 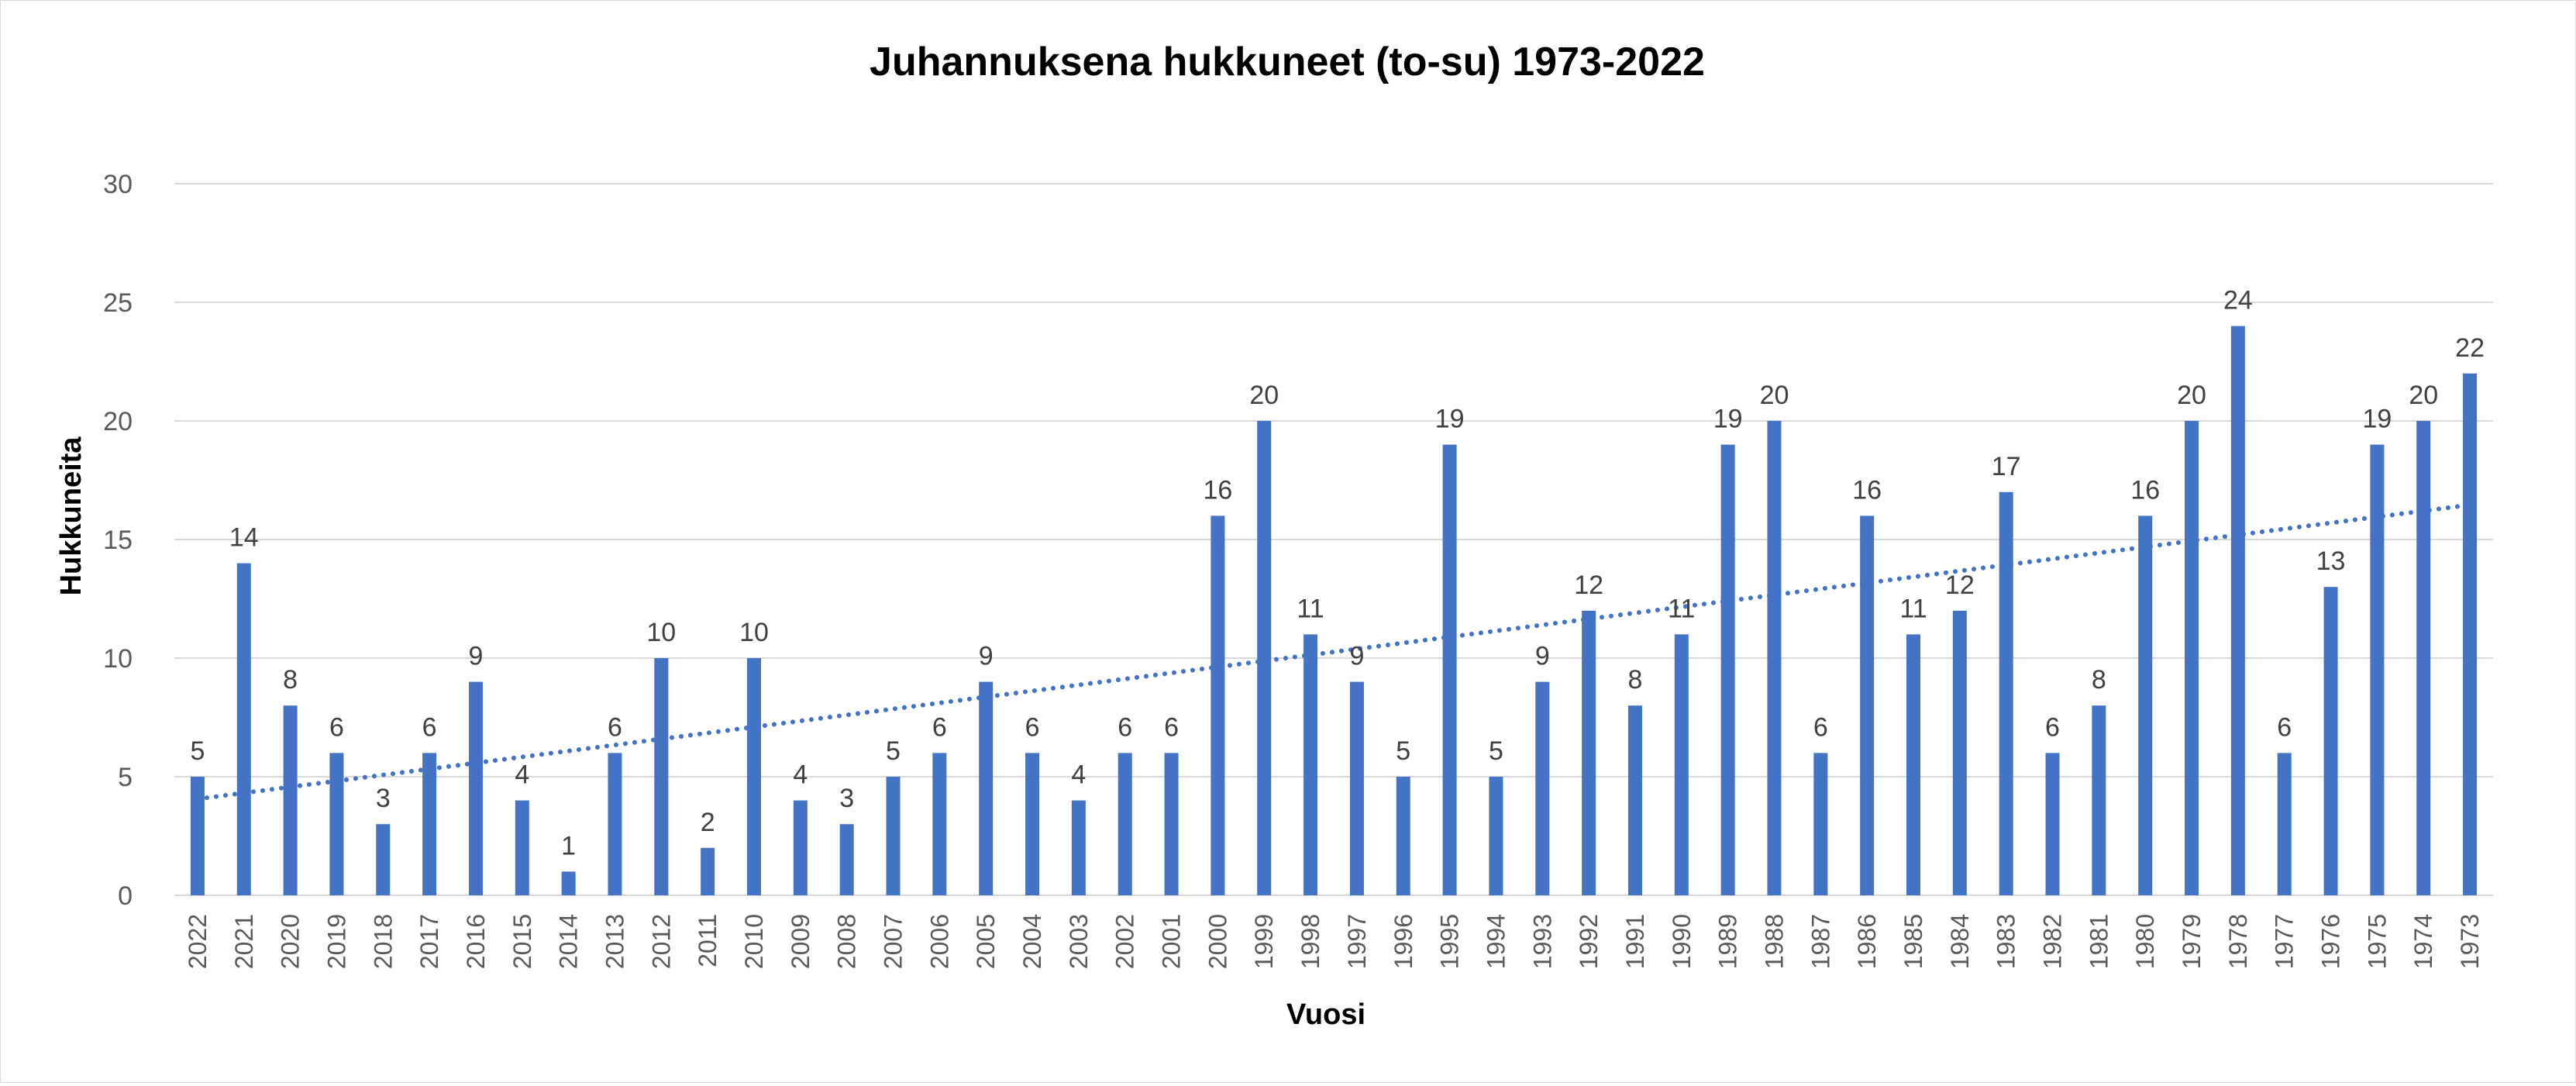 I want to click on x-tick-label: 1987, so click(x=1820, y=941).